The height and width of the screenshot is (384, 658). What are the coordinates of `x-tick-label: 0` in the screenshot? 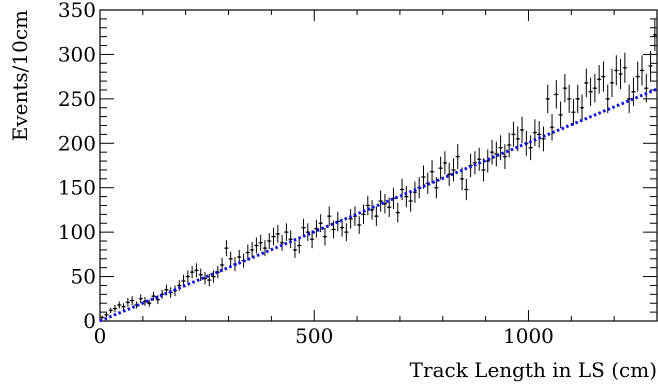 It's located at (100, 336).